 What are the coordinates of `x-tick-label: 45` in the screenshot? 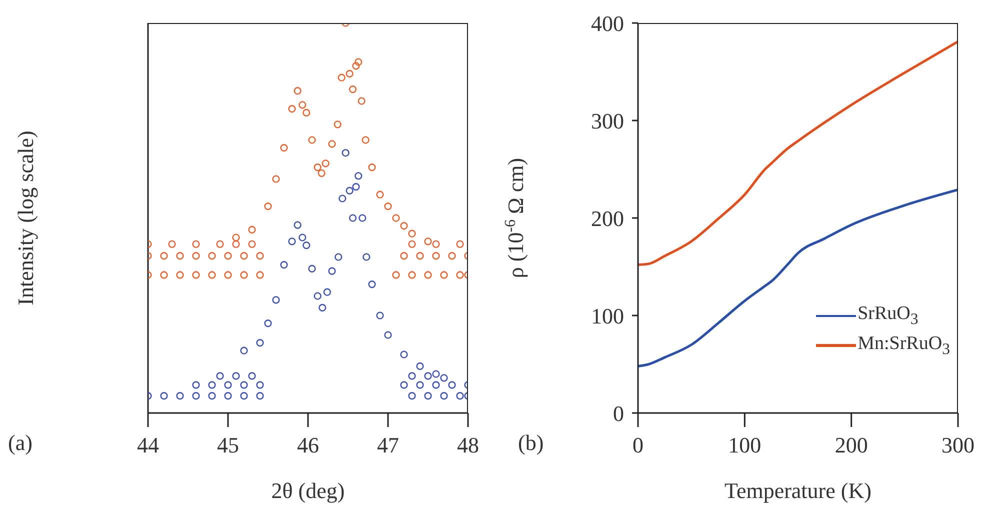 It's located at (228, 445).